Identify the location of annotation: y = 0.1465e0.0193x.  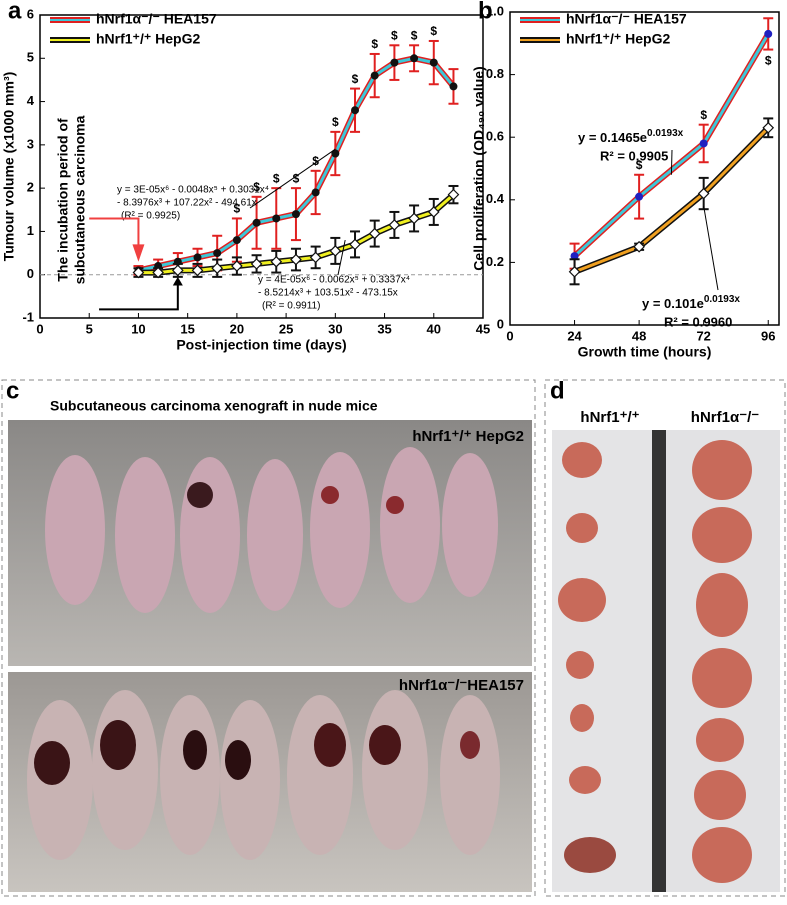
(631, 137).